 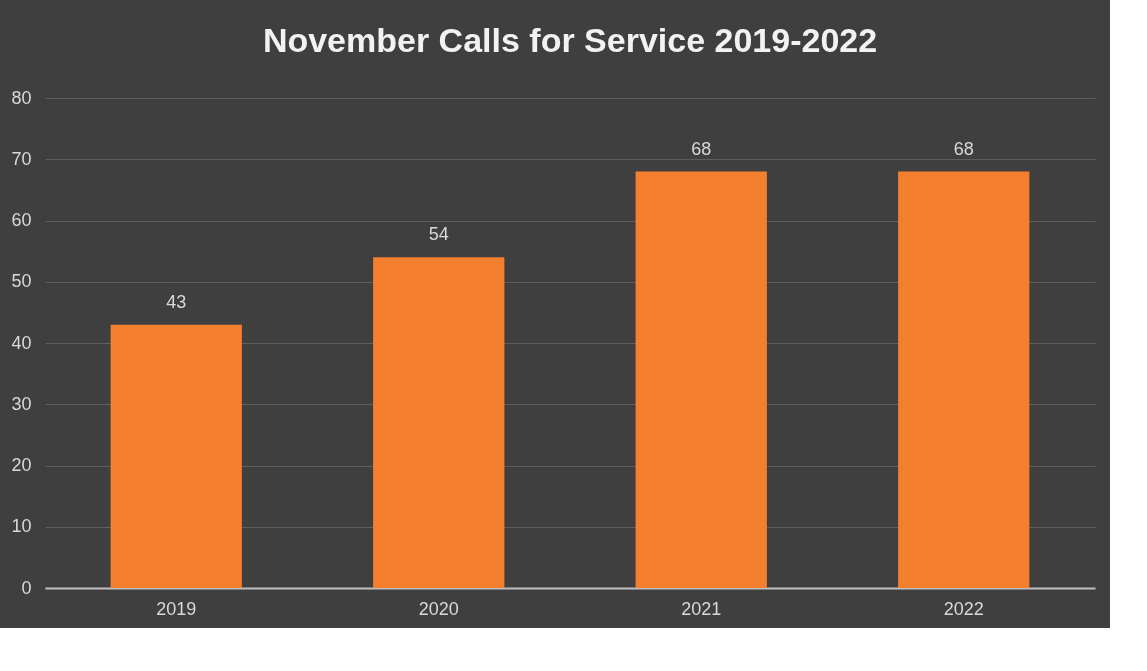 I want to click on y-tick-label: 30, so click(x=21, y=403).